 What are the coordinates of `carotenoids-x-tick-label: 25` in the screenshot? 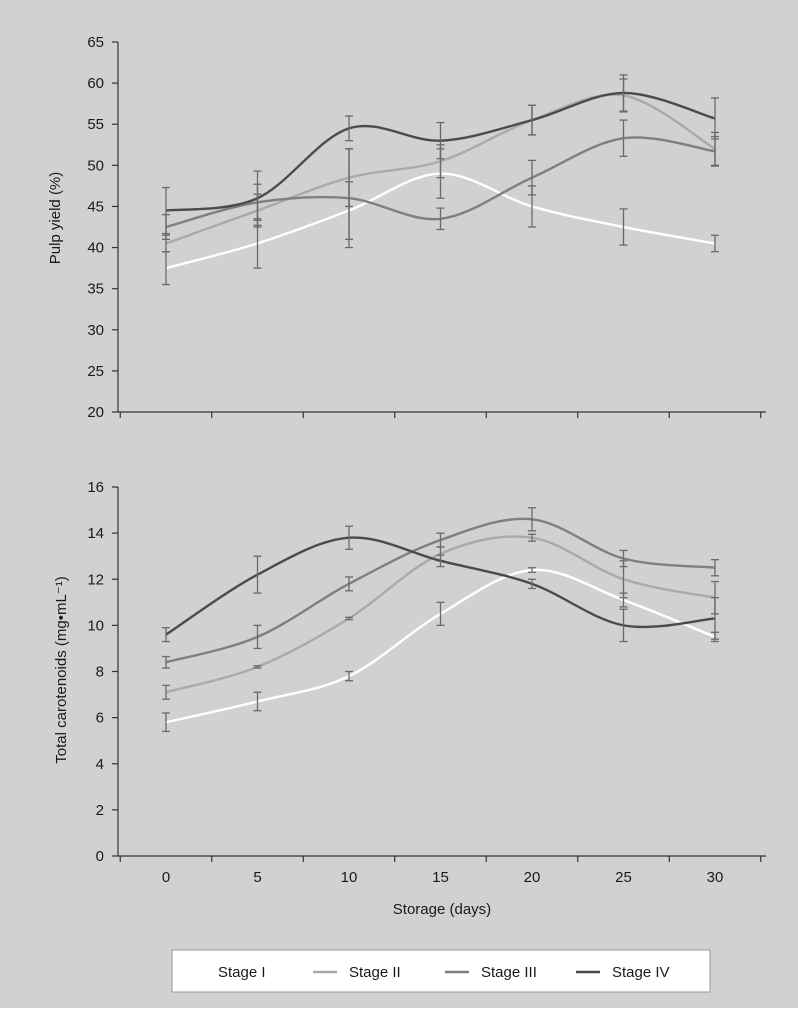 It's located at (623, 877).